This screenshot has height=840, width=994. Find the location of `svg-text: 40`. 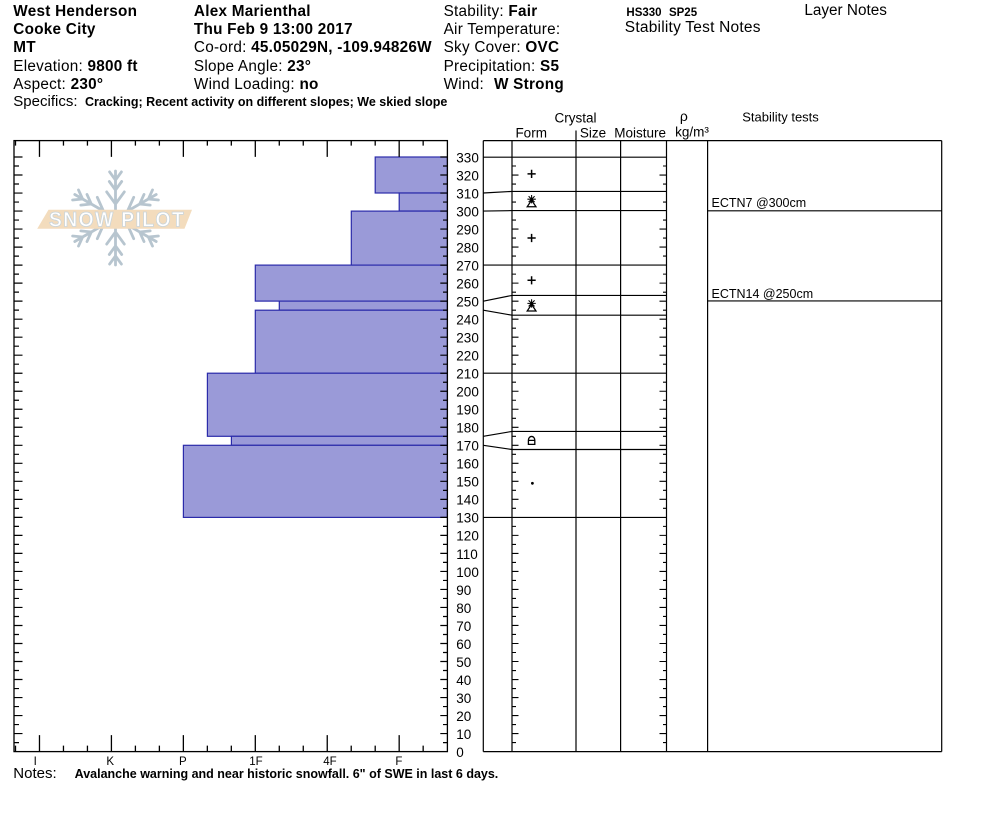

svg-text: 40 is located at coordinates (463, 680).